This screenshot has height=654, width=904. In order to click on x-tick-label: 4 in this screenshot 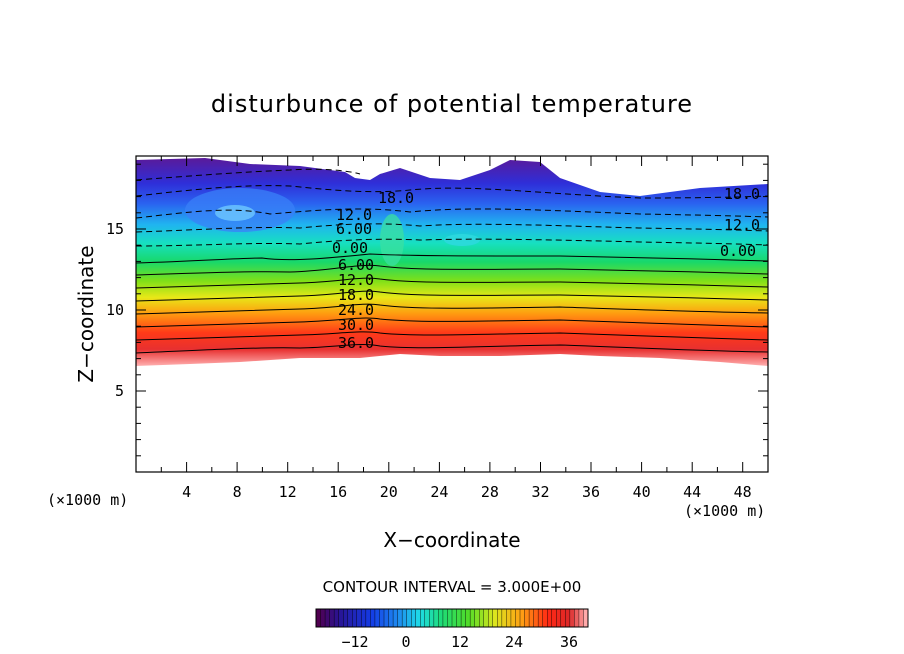, I will do `click(186, 492)`.